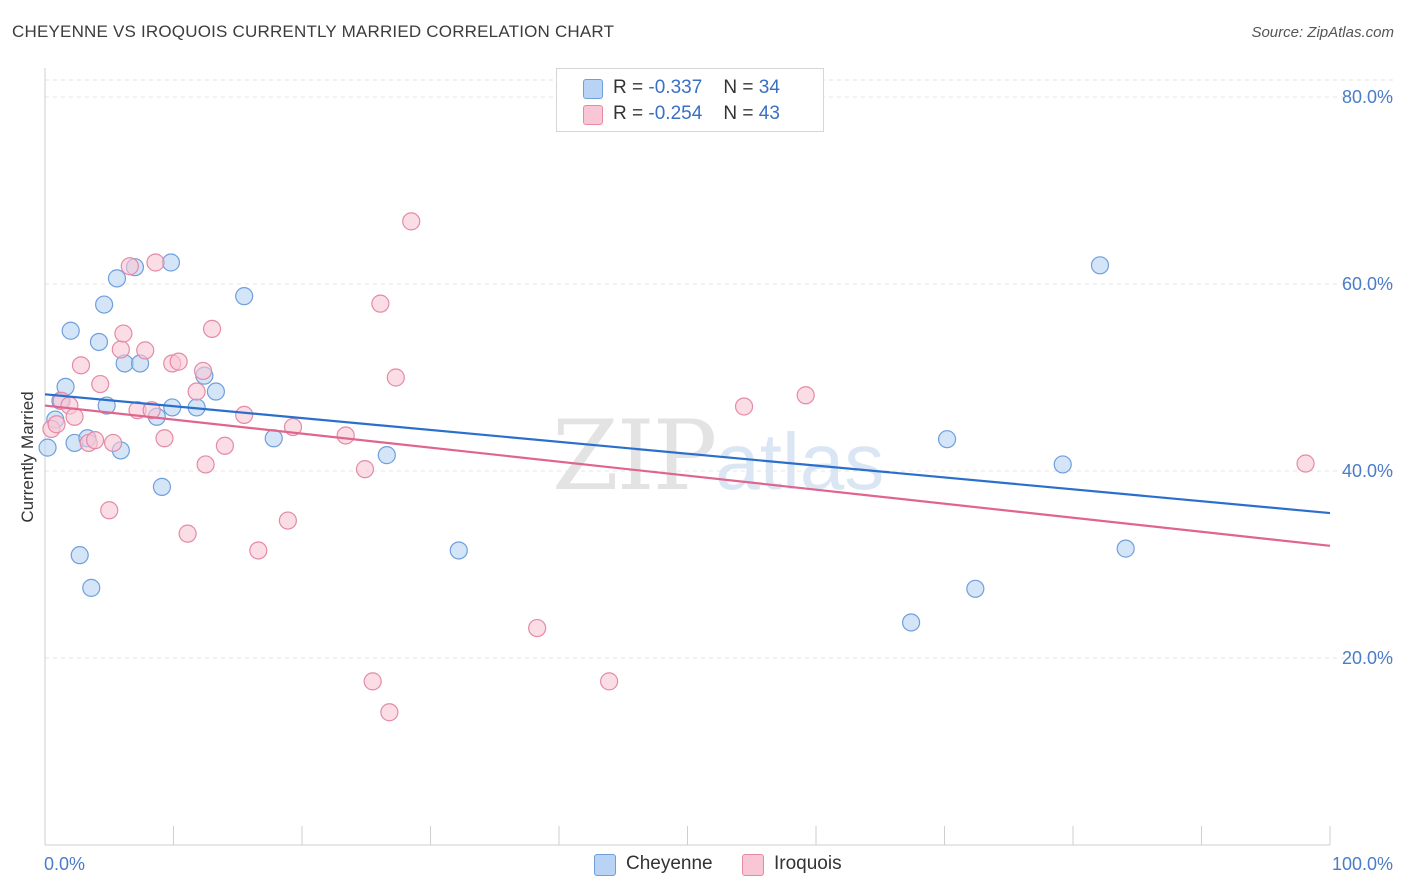  I want to click on r-value: -0.337, so click(675, 87).